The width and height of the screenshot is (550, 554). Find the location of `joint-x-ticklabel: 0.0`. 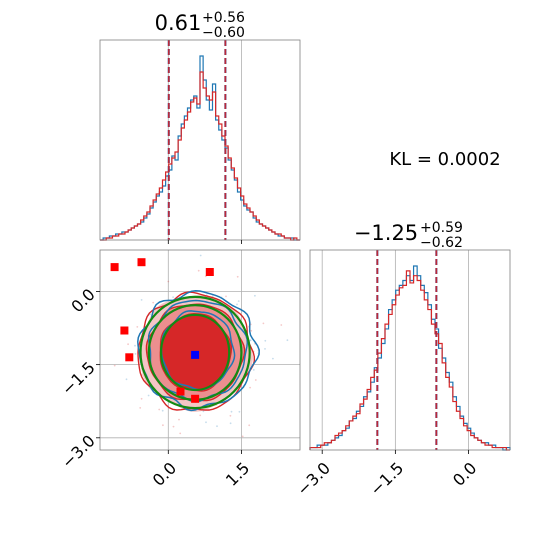

joint-x-ticklabel: 0.0 is located at coordinates (164, 473).